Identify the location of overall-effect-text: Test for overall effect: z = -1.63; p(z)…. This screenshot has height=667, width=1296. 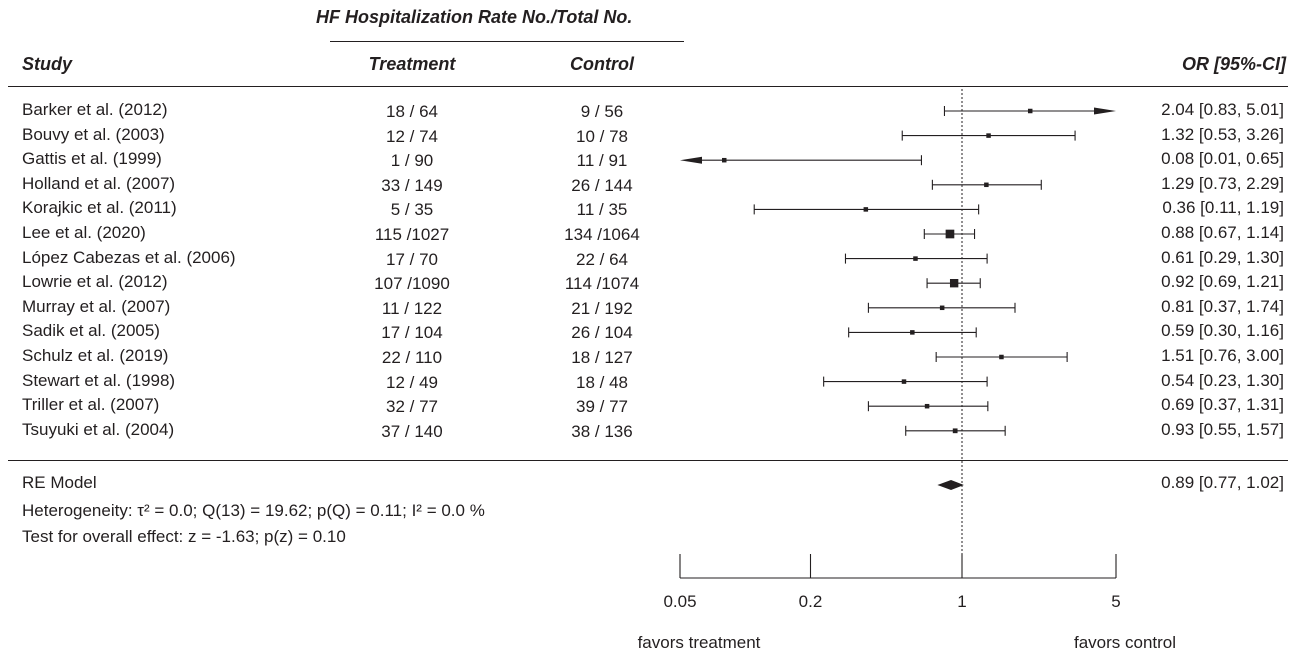
(184, 536).